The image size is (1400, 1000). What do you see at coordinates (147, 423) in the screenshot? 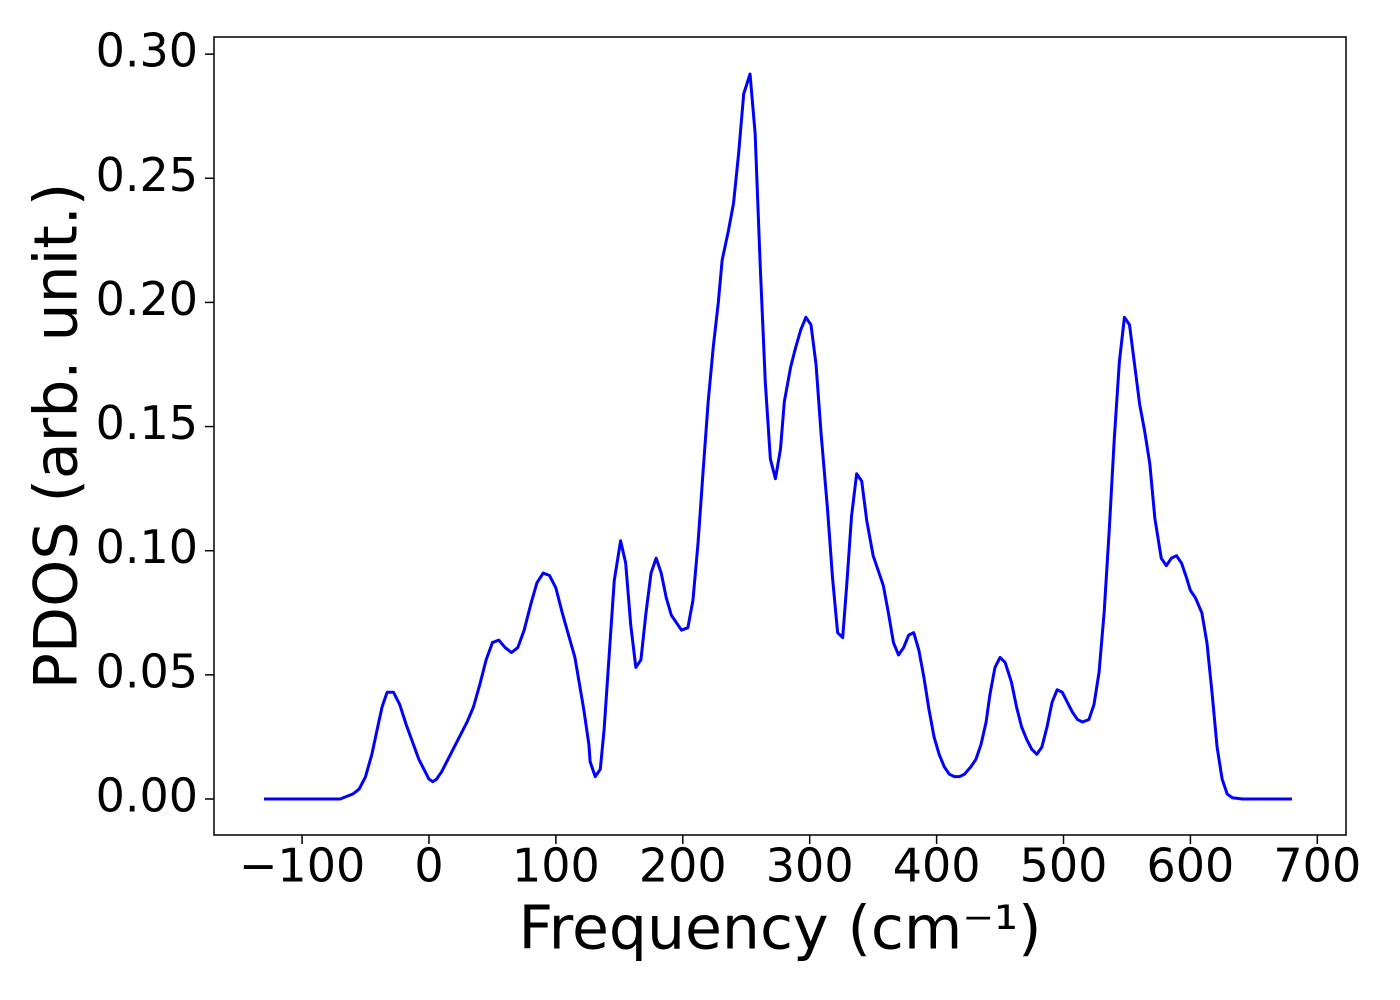
I see `y-tick-label: 0.15` at bounding box center [147, 423].